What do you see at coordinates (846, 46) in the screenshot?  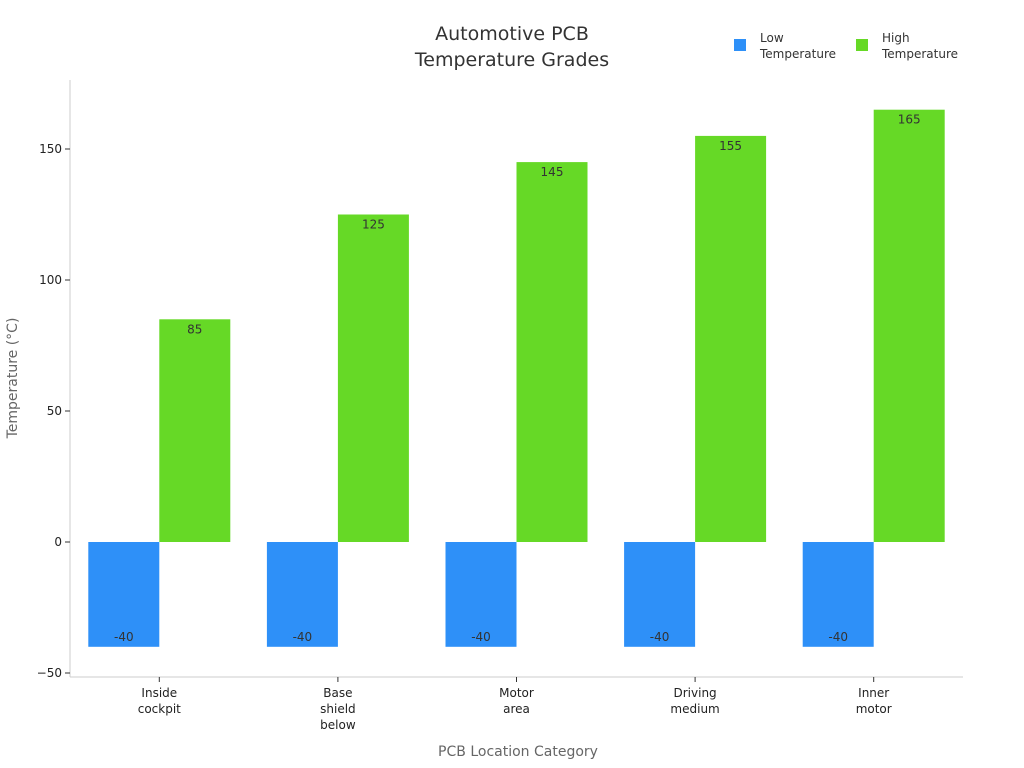 I see `legend: Low Temperature High Temperature` at bounding box center [846, 46].